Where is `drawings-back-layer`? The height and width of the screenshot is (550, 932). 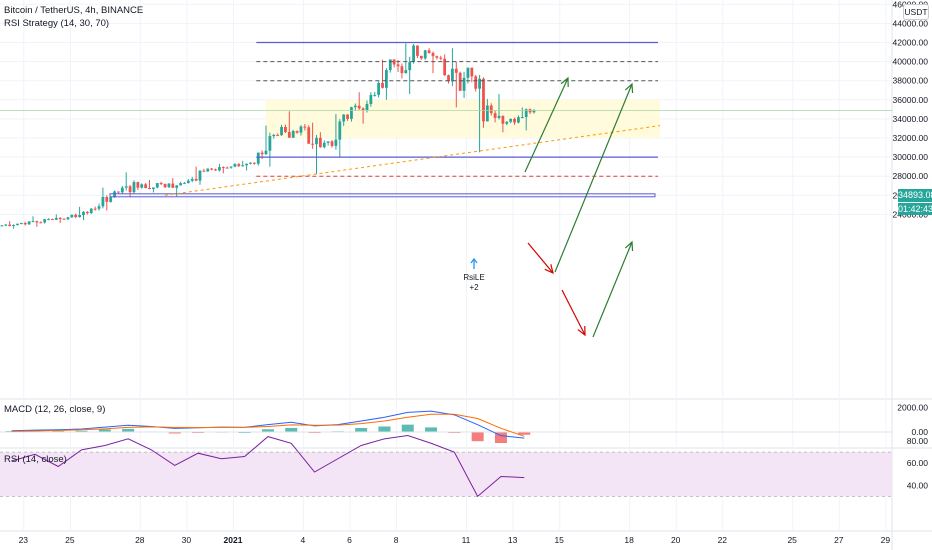
drawings-back-layer is located at coordinates (462, 118).